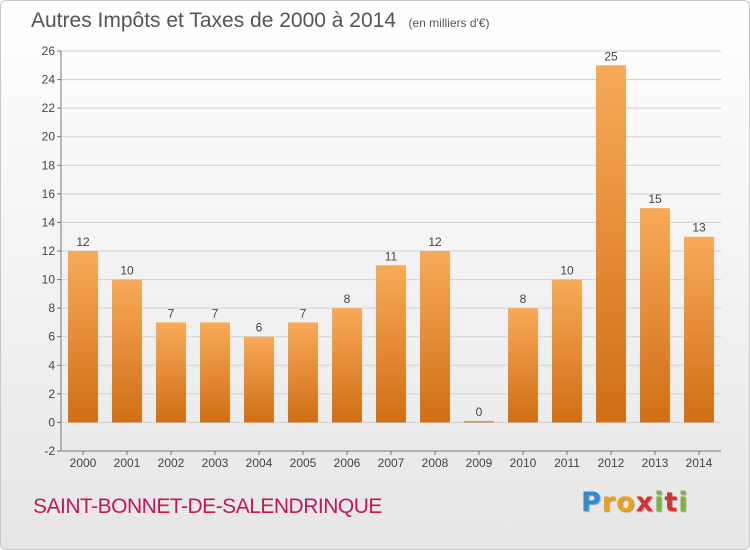 This screenshot has width=750, height=550. I want to click on value-label-2012: 25, so click(611, 56).